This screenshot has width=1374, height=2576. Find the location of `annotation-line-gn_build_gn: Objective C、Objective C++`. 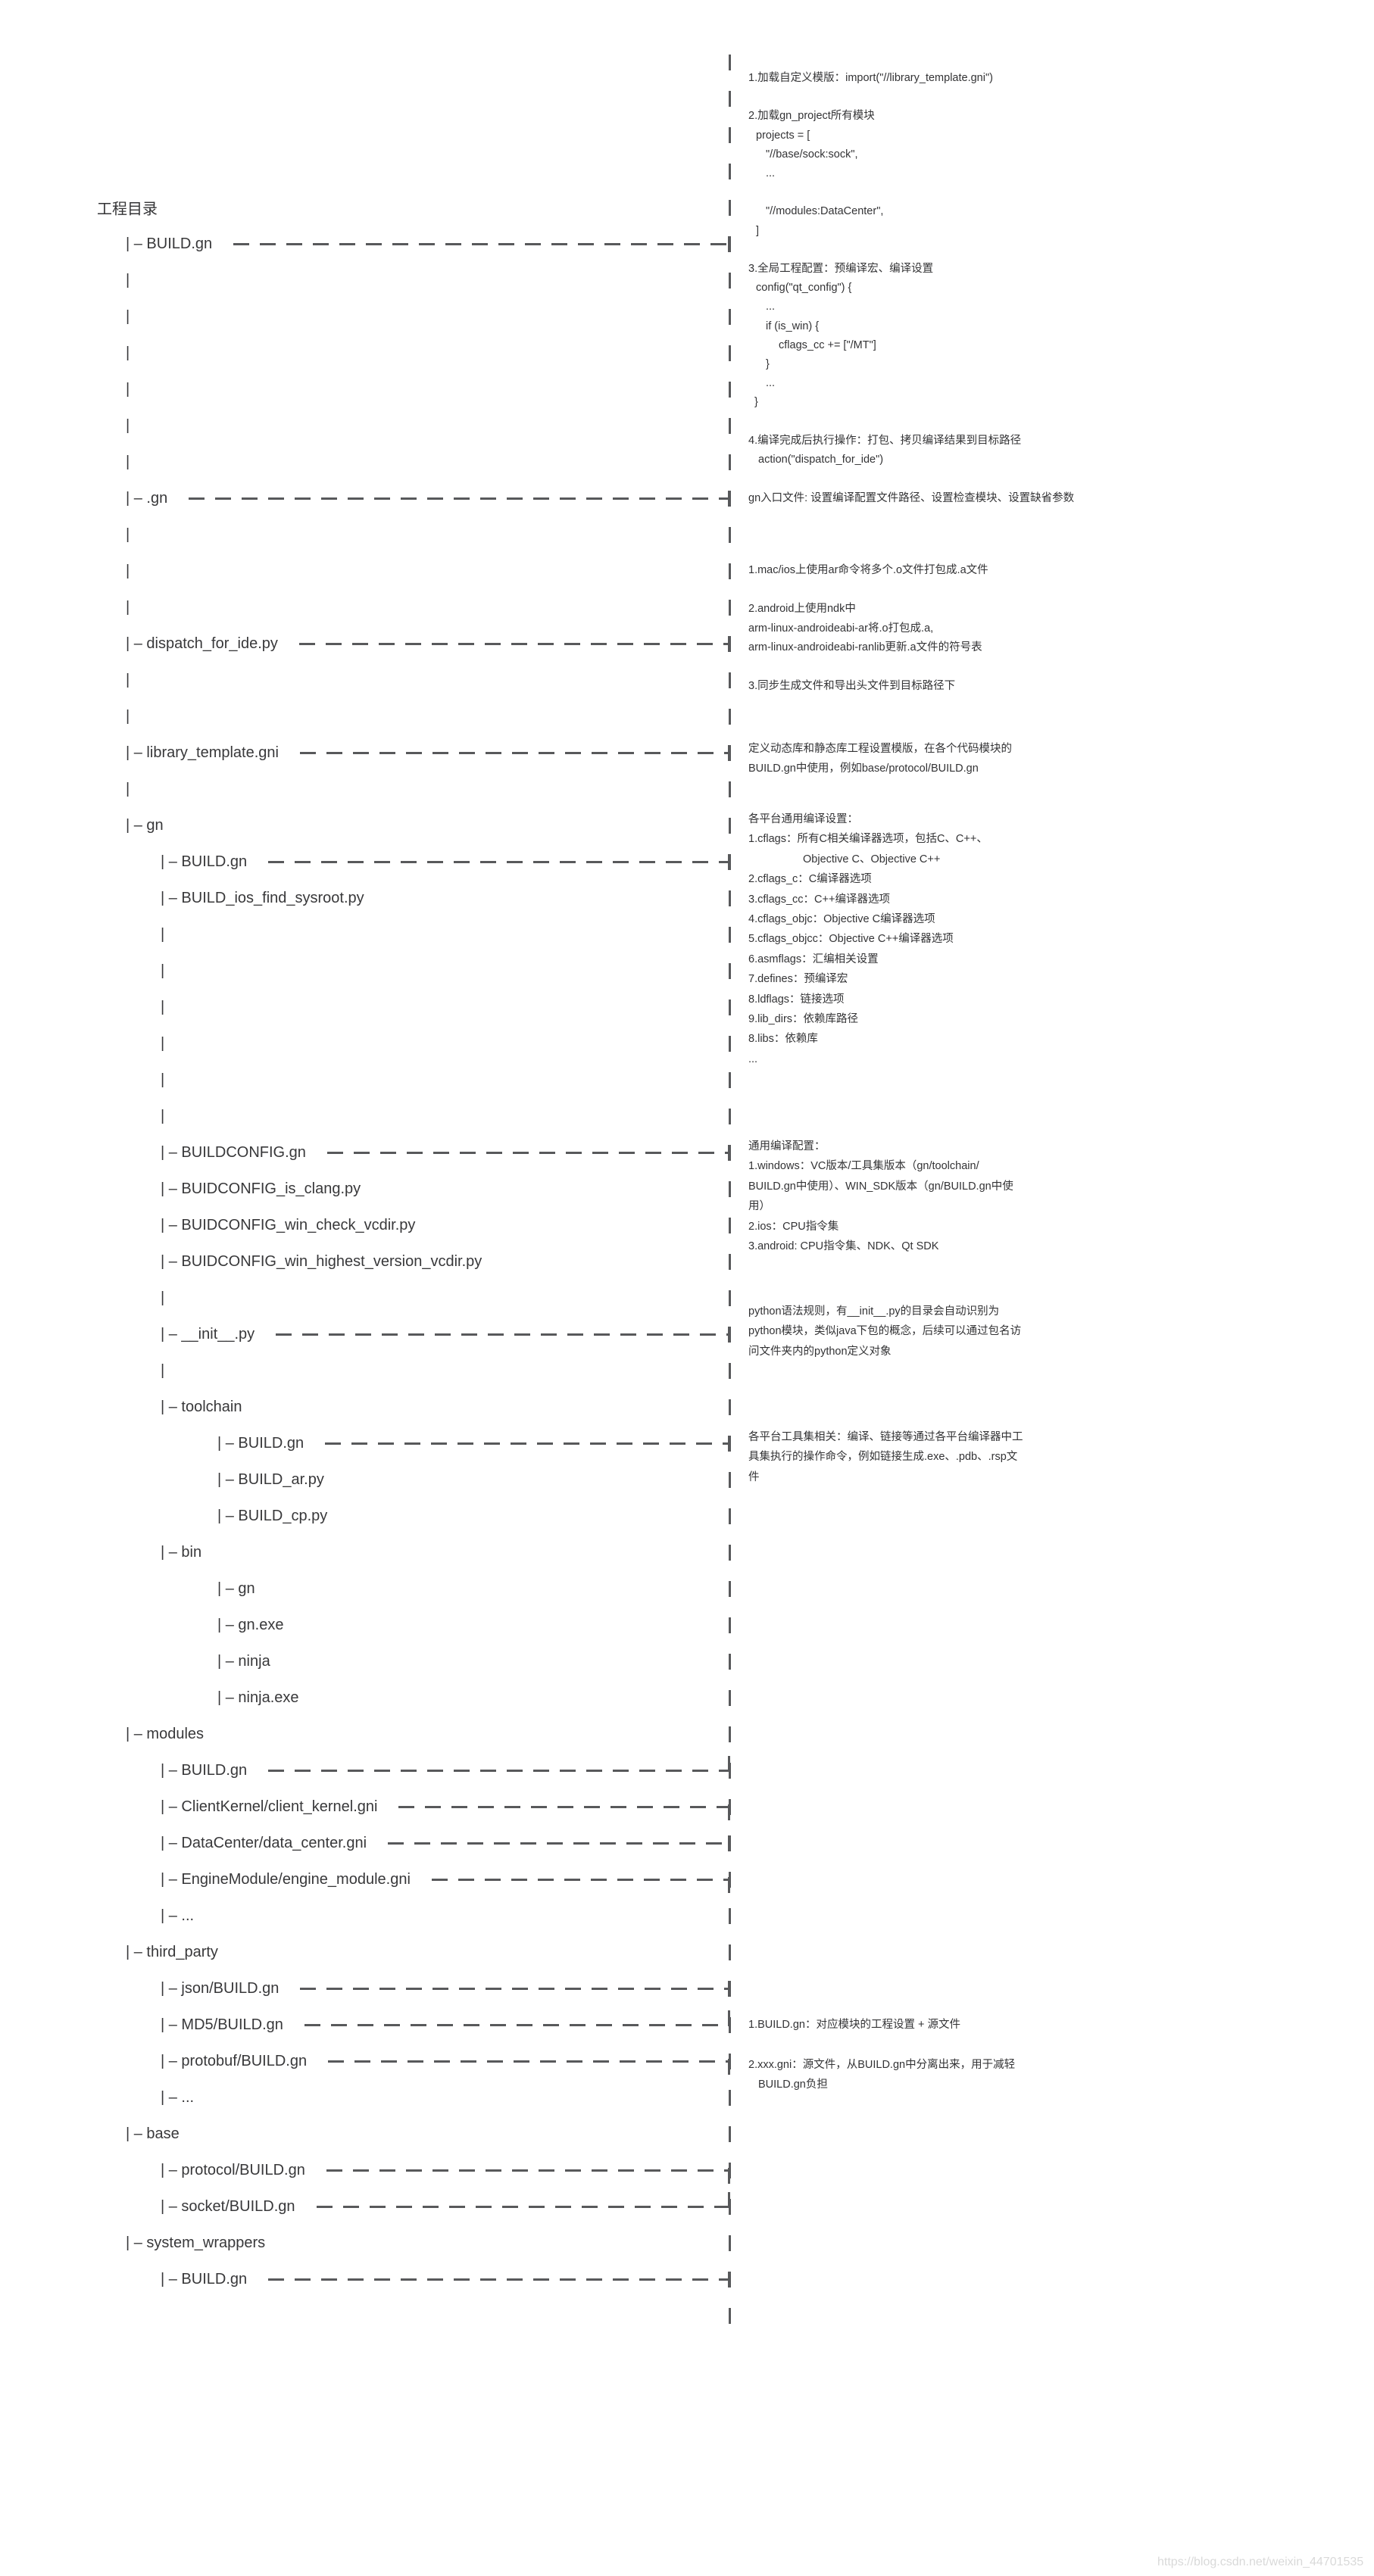

annotation-line-gn_build_gn: Objective C、Objective C++ is located at coordinates (872, 859).